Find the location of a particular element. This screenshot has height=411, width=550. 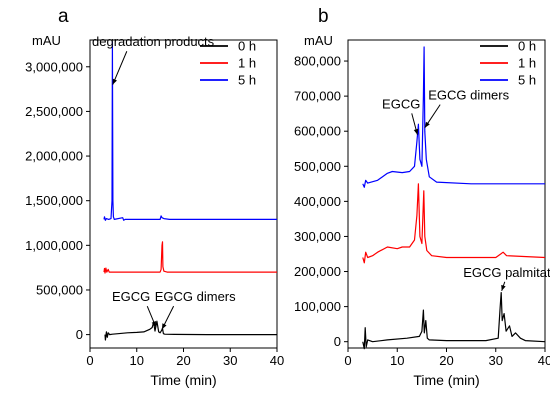

chart-a-annotation-arrow is located at coordinates (120, 68).